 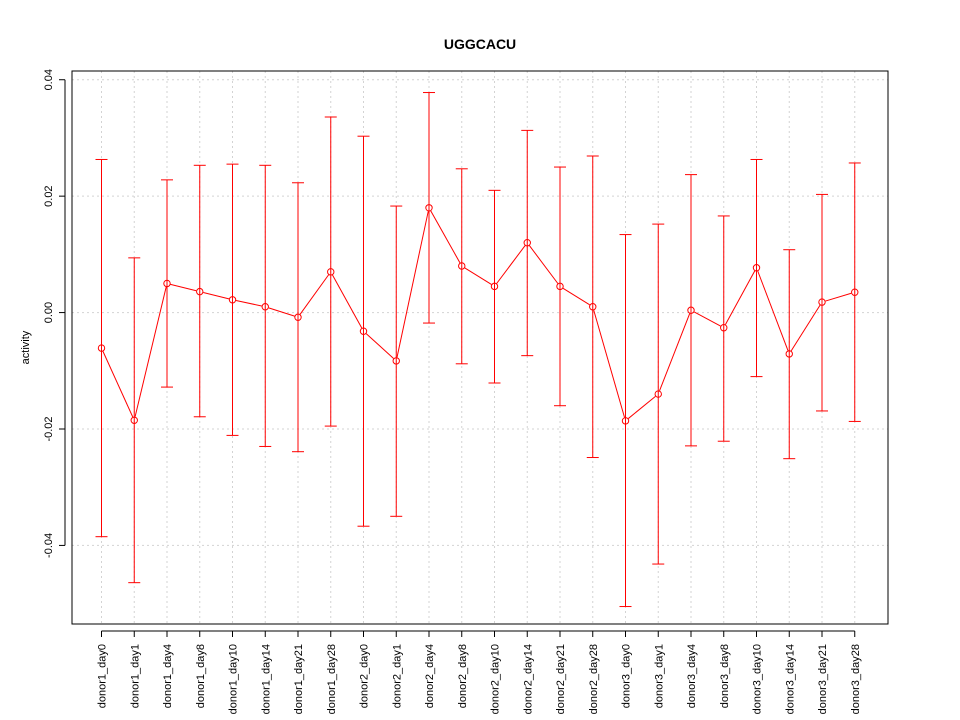 What do you see at coordinates (201, 676) in the screenshot?
I see `x-tick-label: donor1_day8` at bounding box center [201, 676].